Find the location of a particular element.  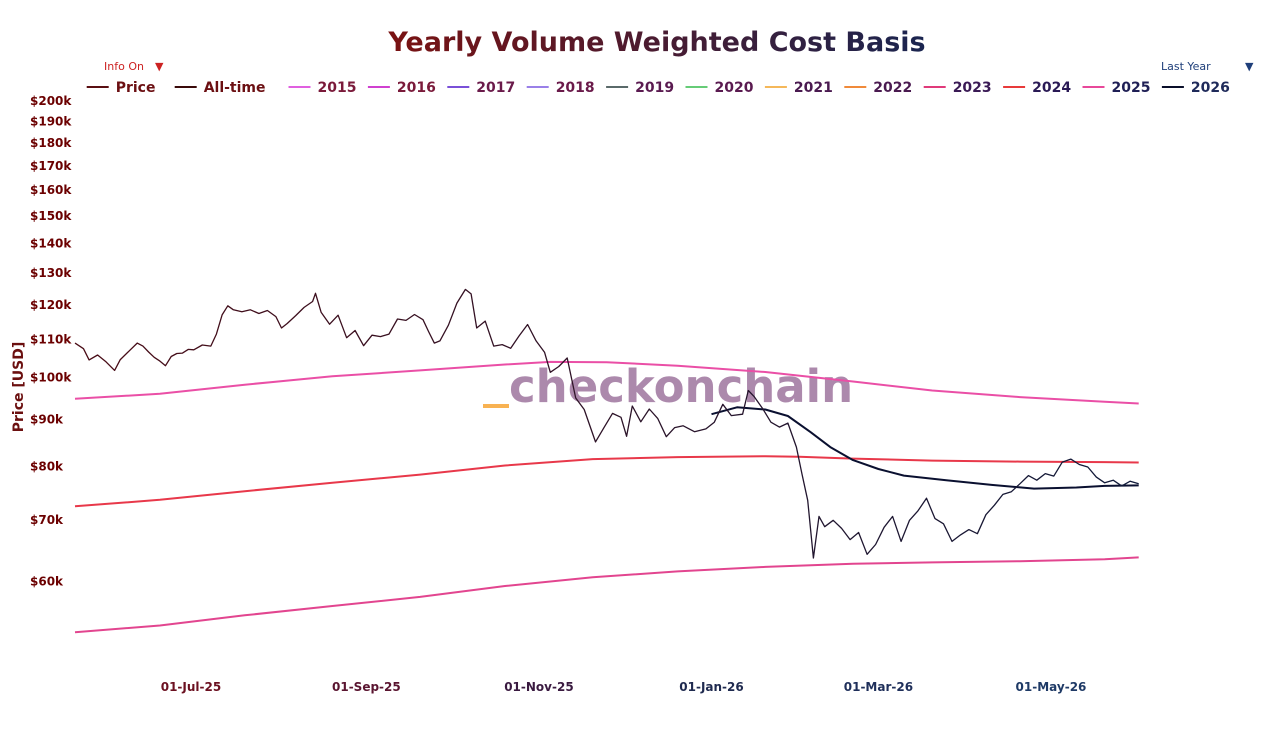

y-tick-label: $180k is located at coordinates (51, 143).